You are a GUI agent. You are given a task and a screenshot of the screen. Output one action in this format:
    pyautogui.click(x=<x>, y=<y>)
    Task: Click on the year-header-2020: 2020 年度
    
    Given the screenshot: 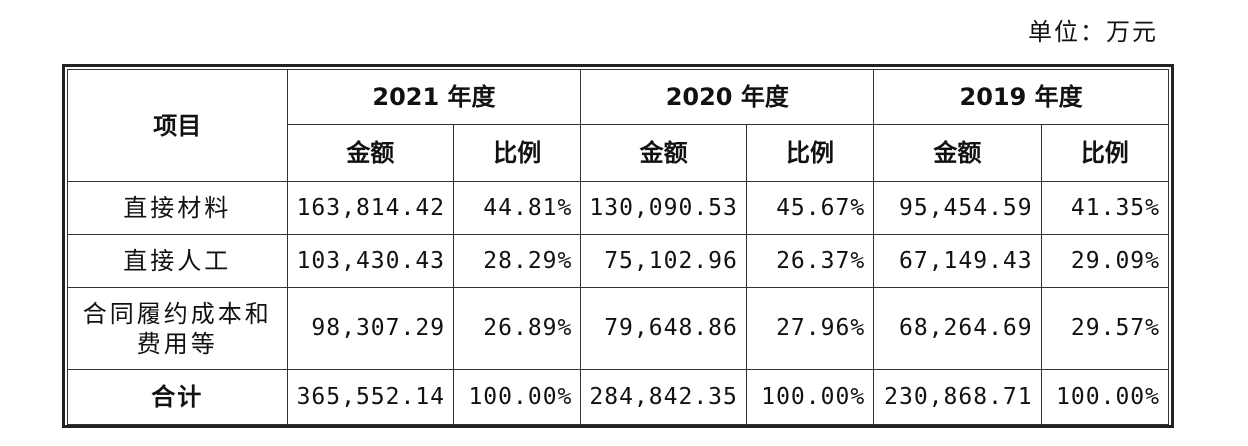 What is the action you would take?
    pyautogui.click(x=727, y=97)
    